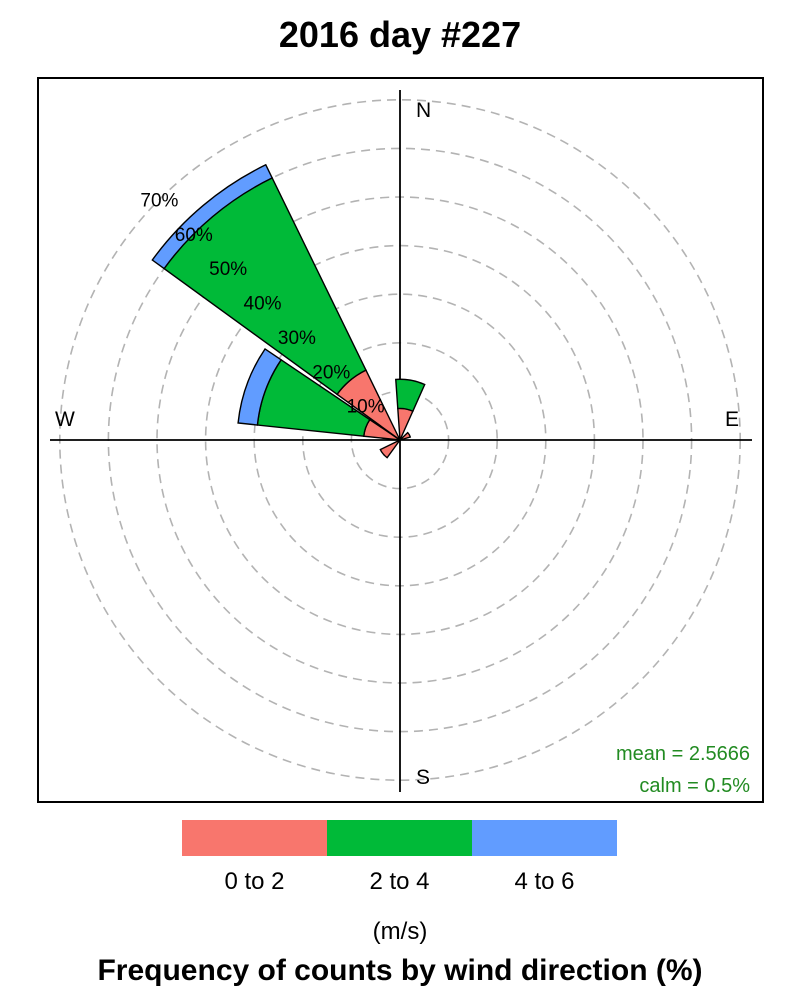 The image size is (800, 1000). I want to click on wind-wedges, so click(288, 311).